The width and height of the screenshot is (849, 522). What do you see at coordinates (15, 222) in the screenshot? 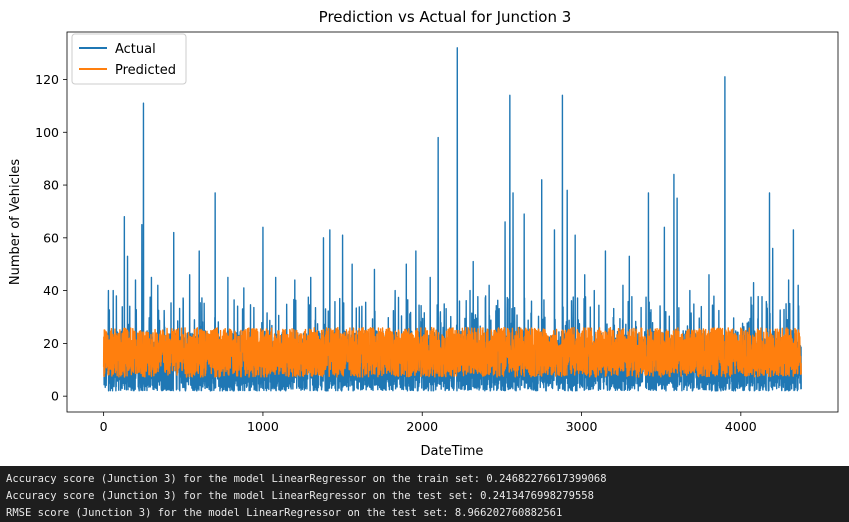
I see `y-axis-label: Number of Vehicles` at bounding box center [15, 222].